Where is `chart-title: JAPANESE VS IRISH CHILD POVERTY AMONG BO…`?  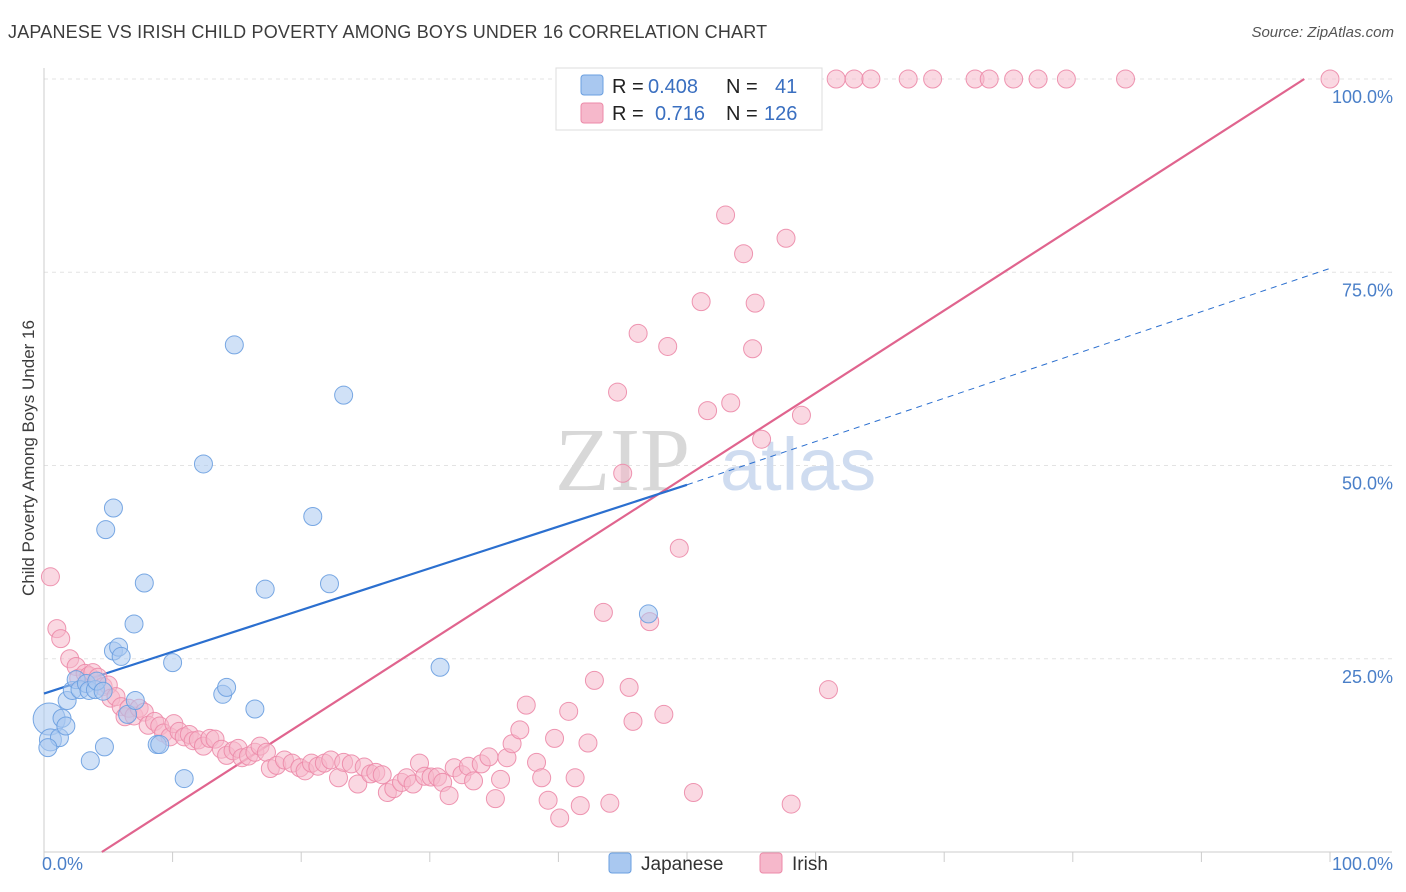 chart-title: JAPANESE VS IRISH CHILD POVERTY AMONG BO… is located at coordinates (388, 32).